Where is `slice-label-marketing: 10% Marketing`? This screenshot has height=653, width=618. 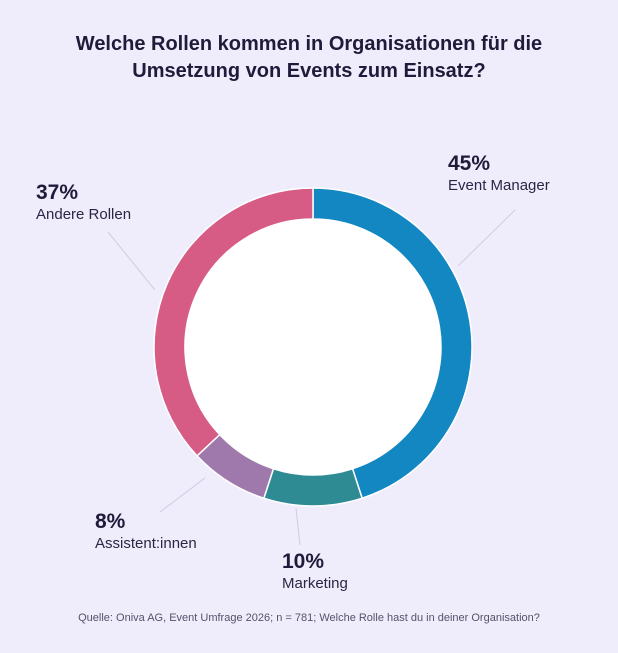
slice-label-marketing: 10% Marketing is located at coordinates (315, 572).